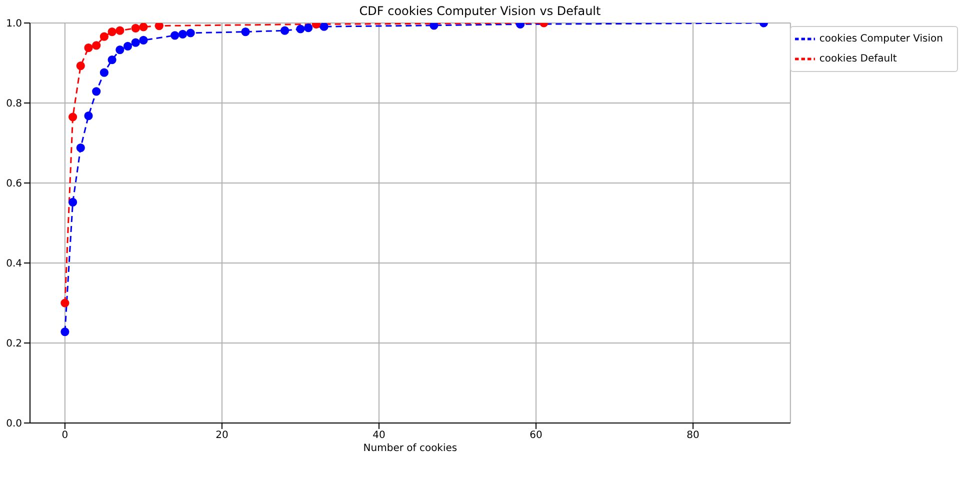 This screenshot has height=477, width=960. Describe the element at coordinates (14, 184) in the screenshot. I see `y-tick-label: 0.6` at that location.